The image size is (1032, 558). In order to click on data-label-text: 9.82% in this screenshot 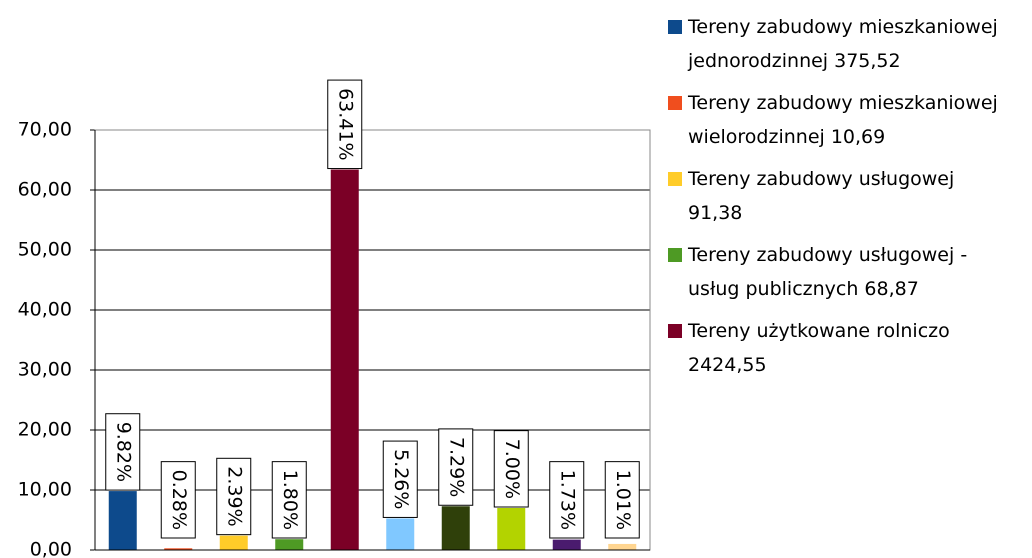, I will do `click(123, 452)`.